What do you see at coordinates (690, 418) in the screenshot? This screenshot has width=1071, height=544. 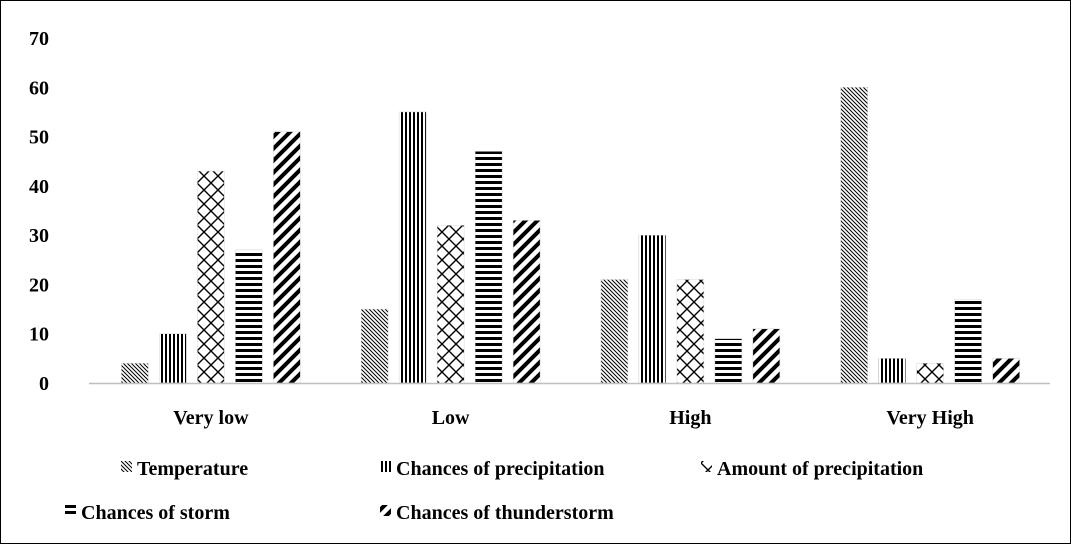 I see `category-label: High` at bounding box center [690, 418].